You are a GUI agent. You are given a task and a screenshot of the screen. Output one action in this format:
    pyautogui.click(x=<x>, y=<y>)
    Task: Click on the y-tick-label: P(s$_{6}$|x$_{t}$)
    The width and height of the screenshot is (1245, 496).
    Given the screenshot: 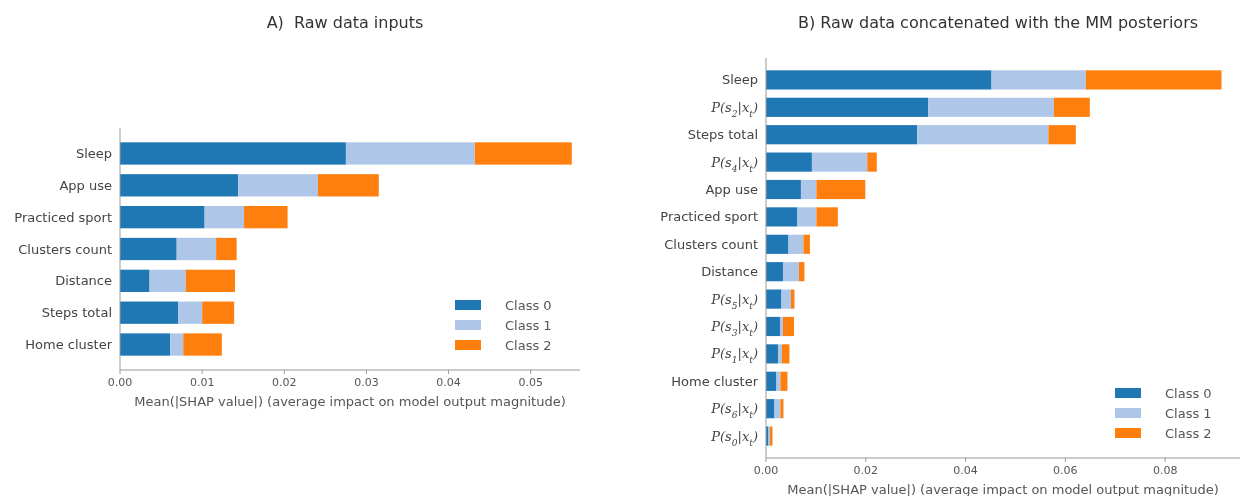 What is the action you would take?
    pyautogui.click(x=734, y=411)
    